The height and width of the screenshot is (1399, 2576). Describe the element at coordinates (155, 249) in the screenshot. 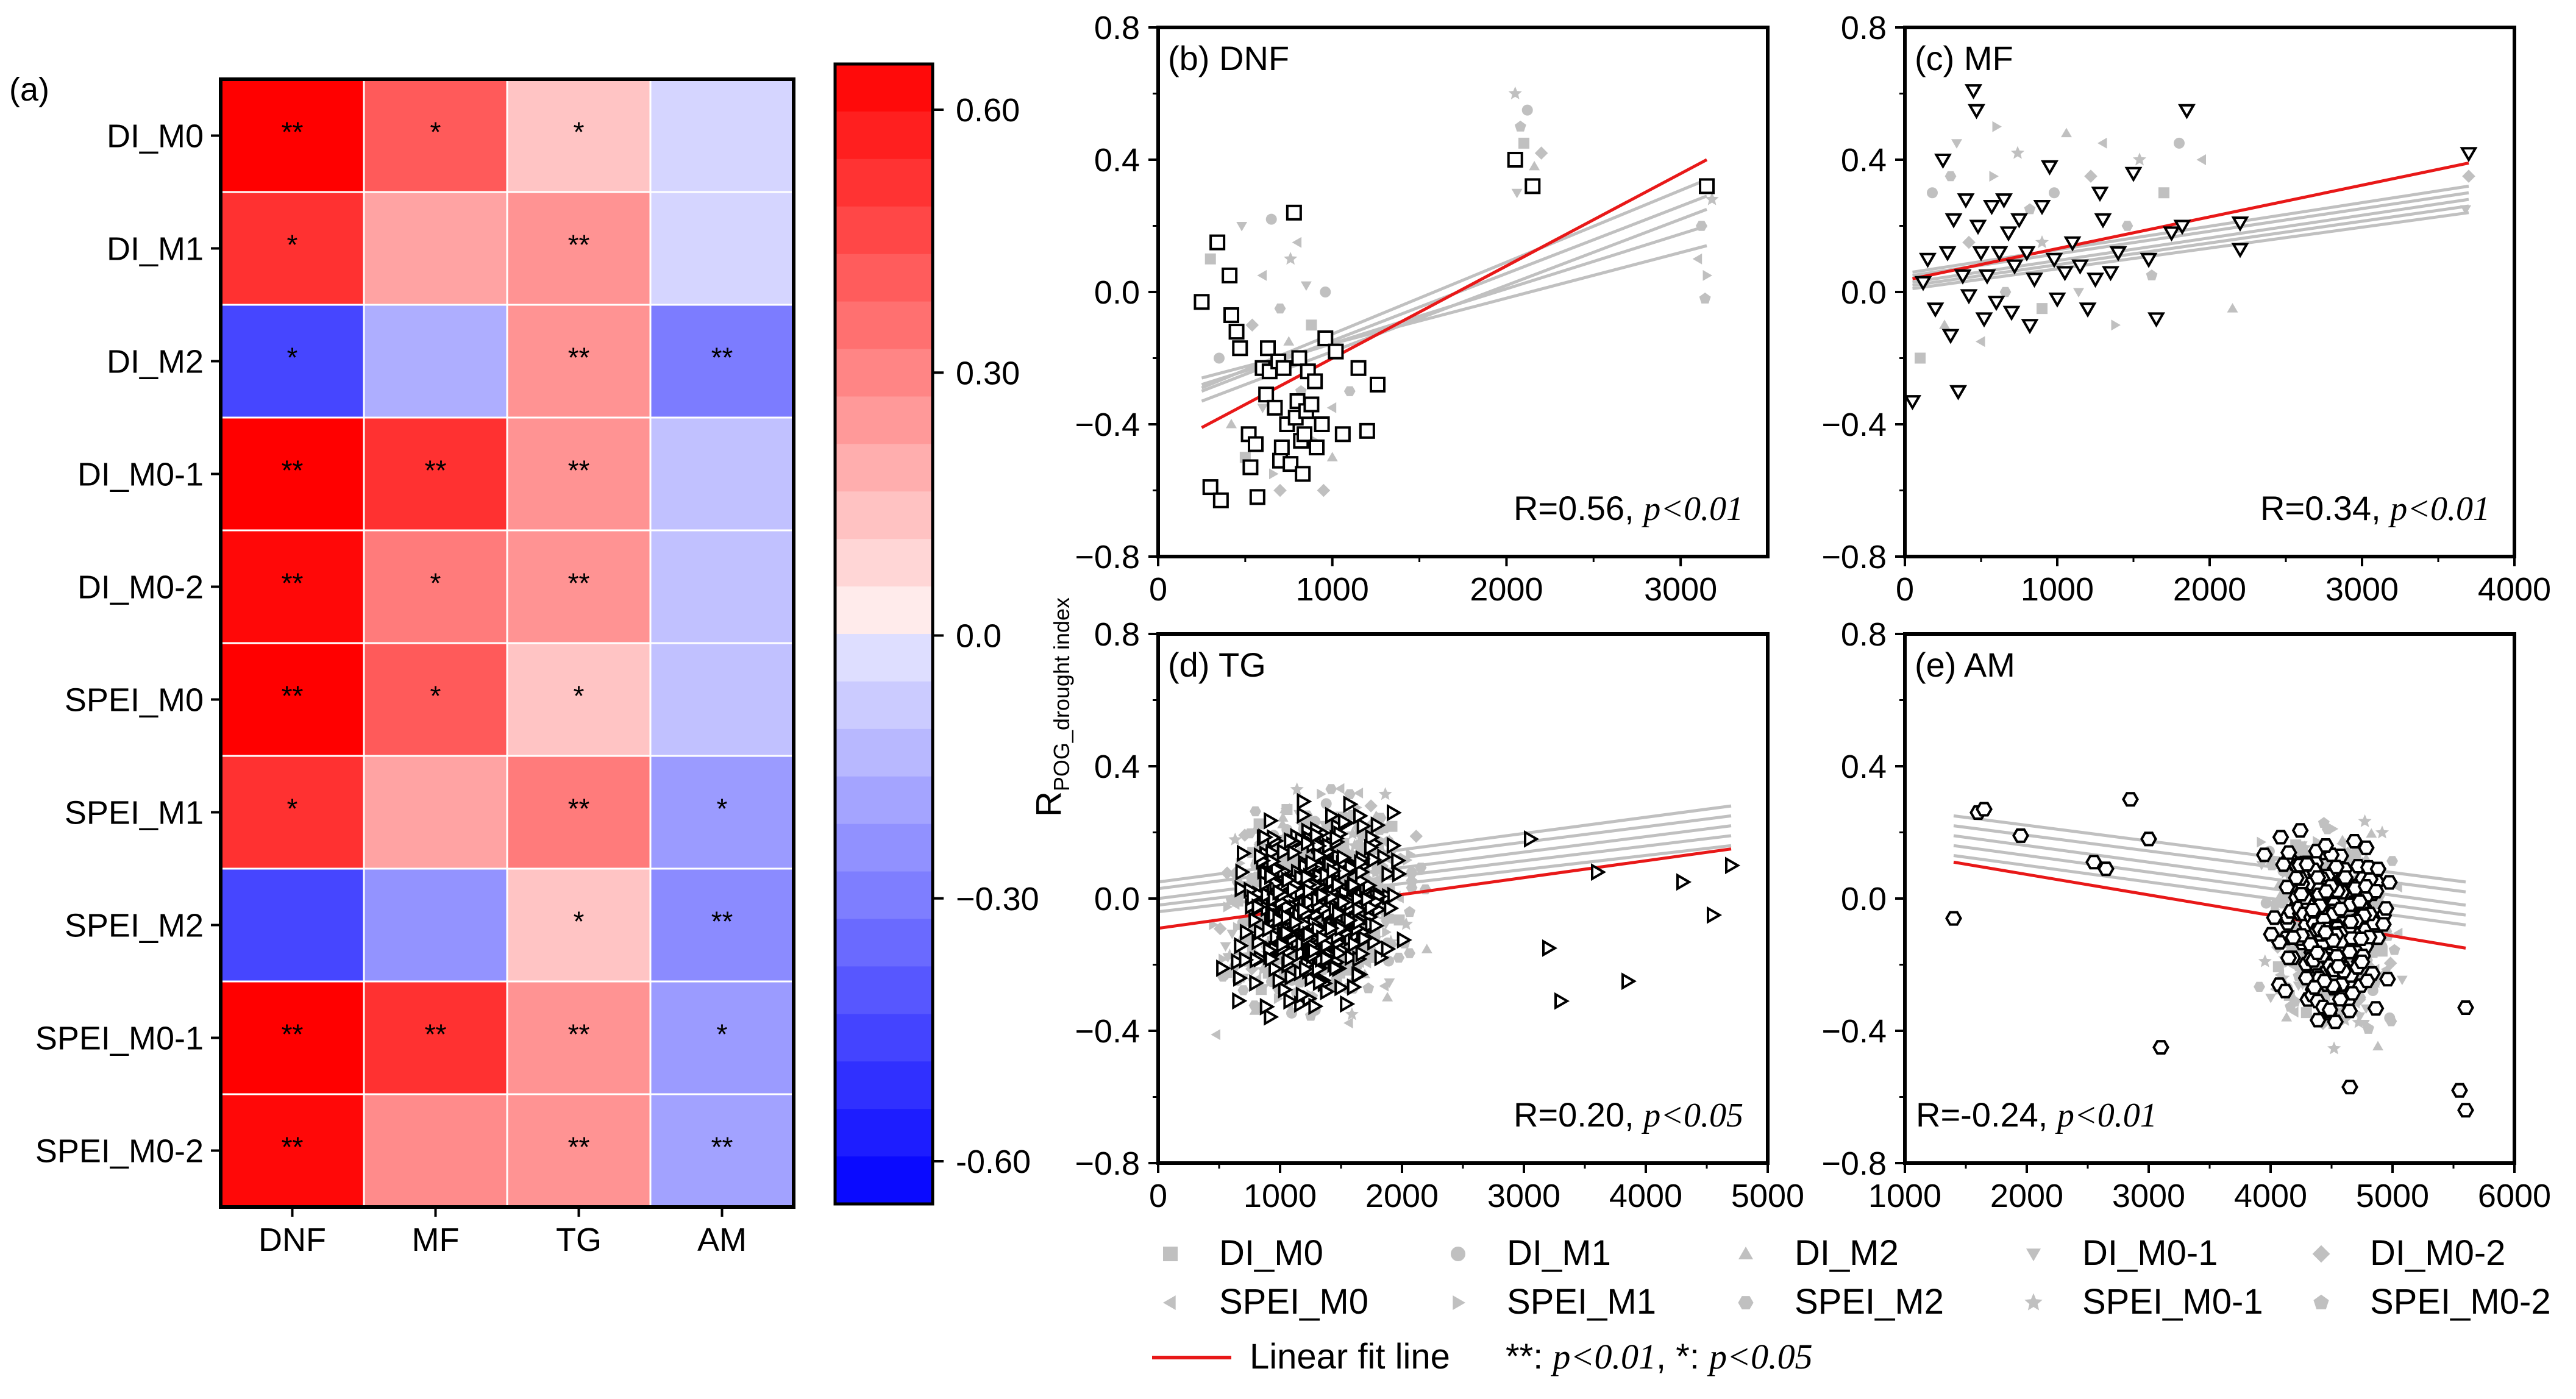

I see `heatmap-row-label: DI_M1` at that location.